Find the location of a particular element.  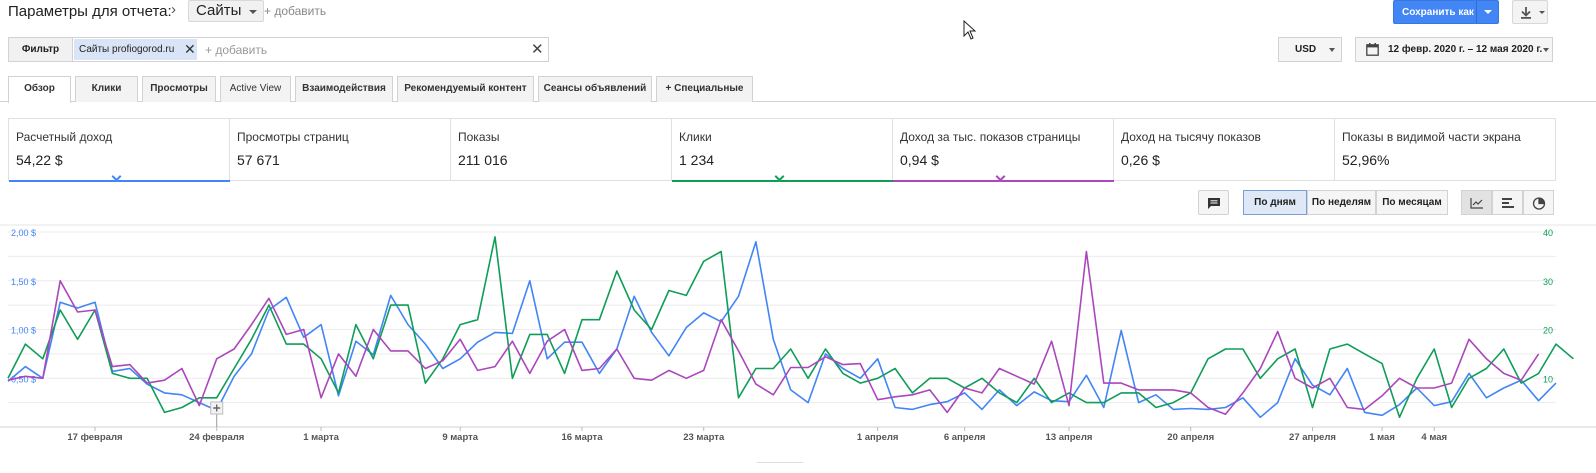

metric-card-page-views: Просмотры страниц 57 671 is located at coordinates (340, 150).